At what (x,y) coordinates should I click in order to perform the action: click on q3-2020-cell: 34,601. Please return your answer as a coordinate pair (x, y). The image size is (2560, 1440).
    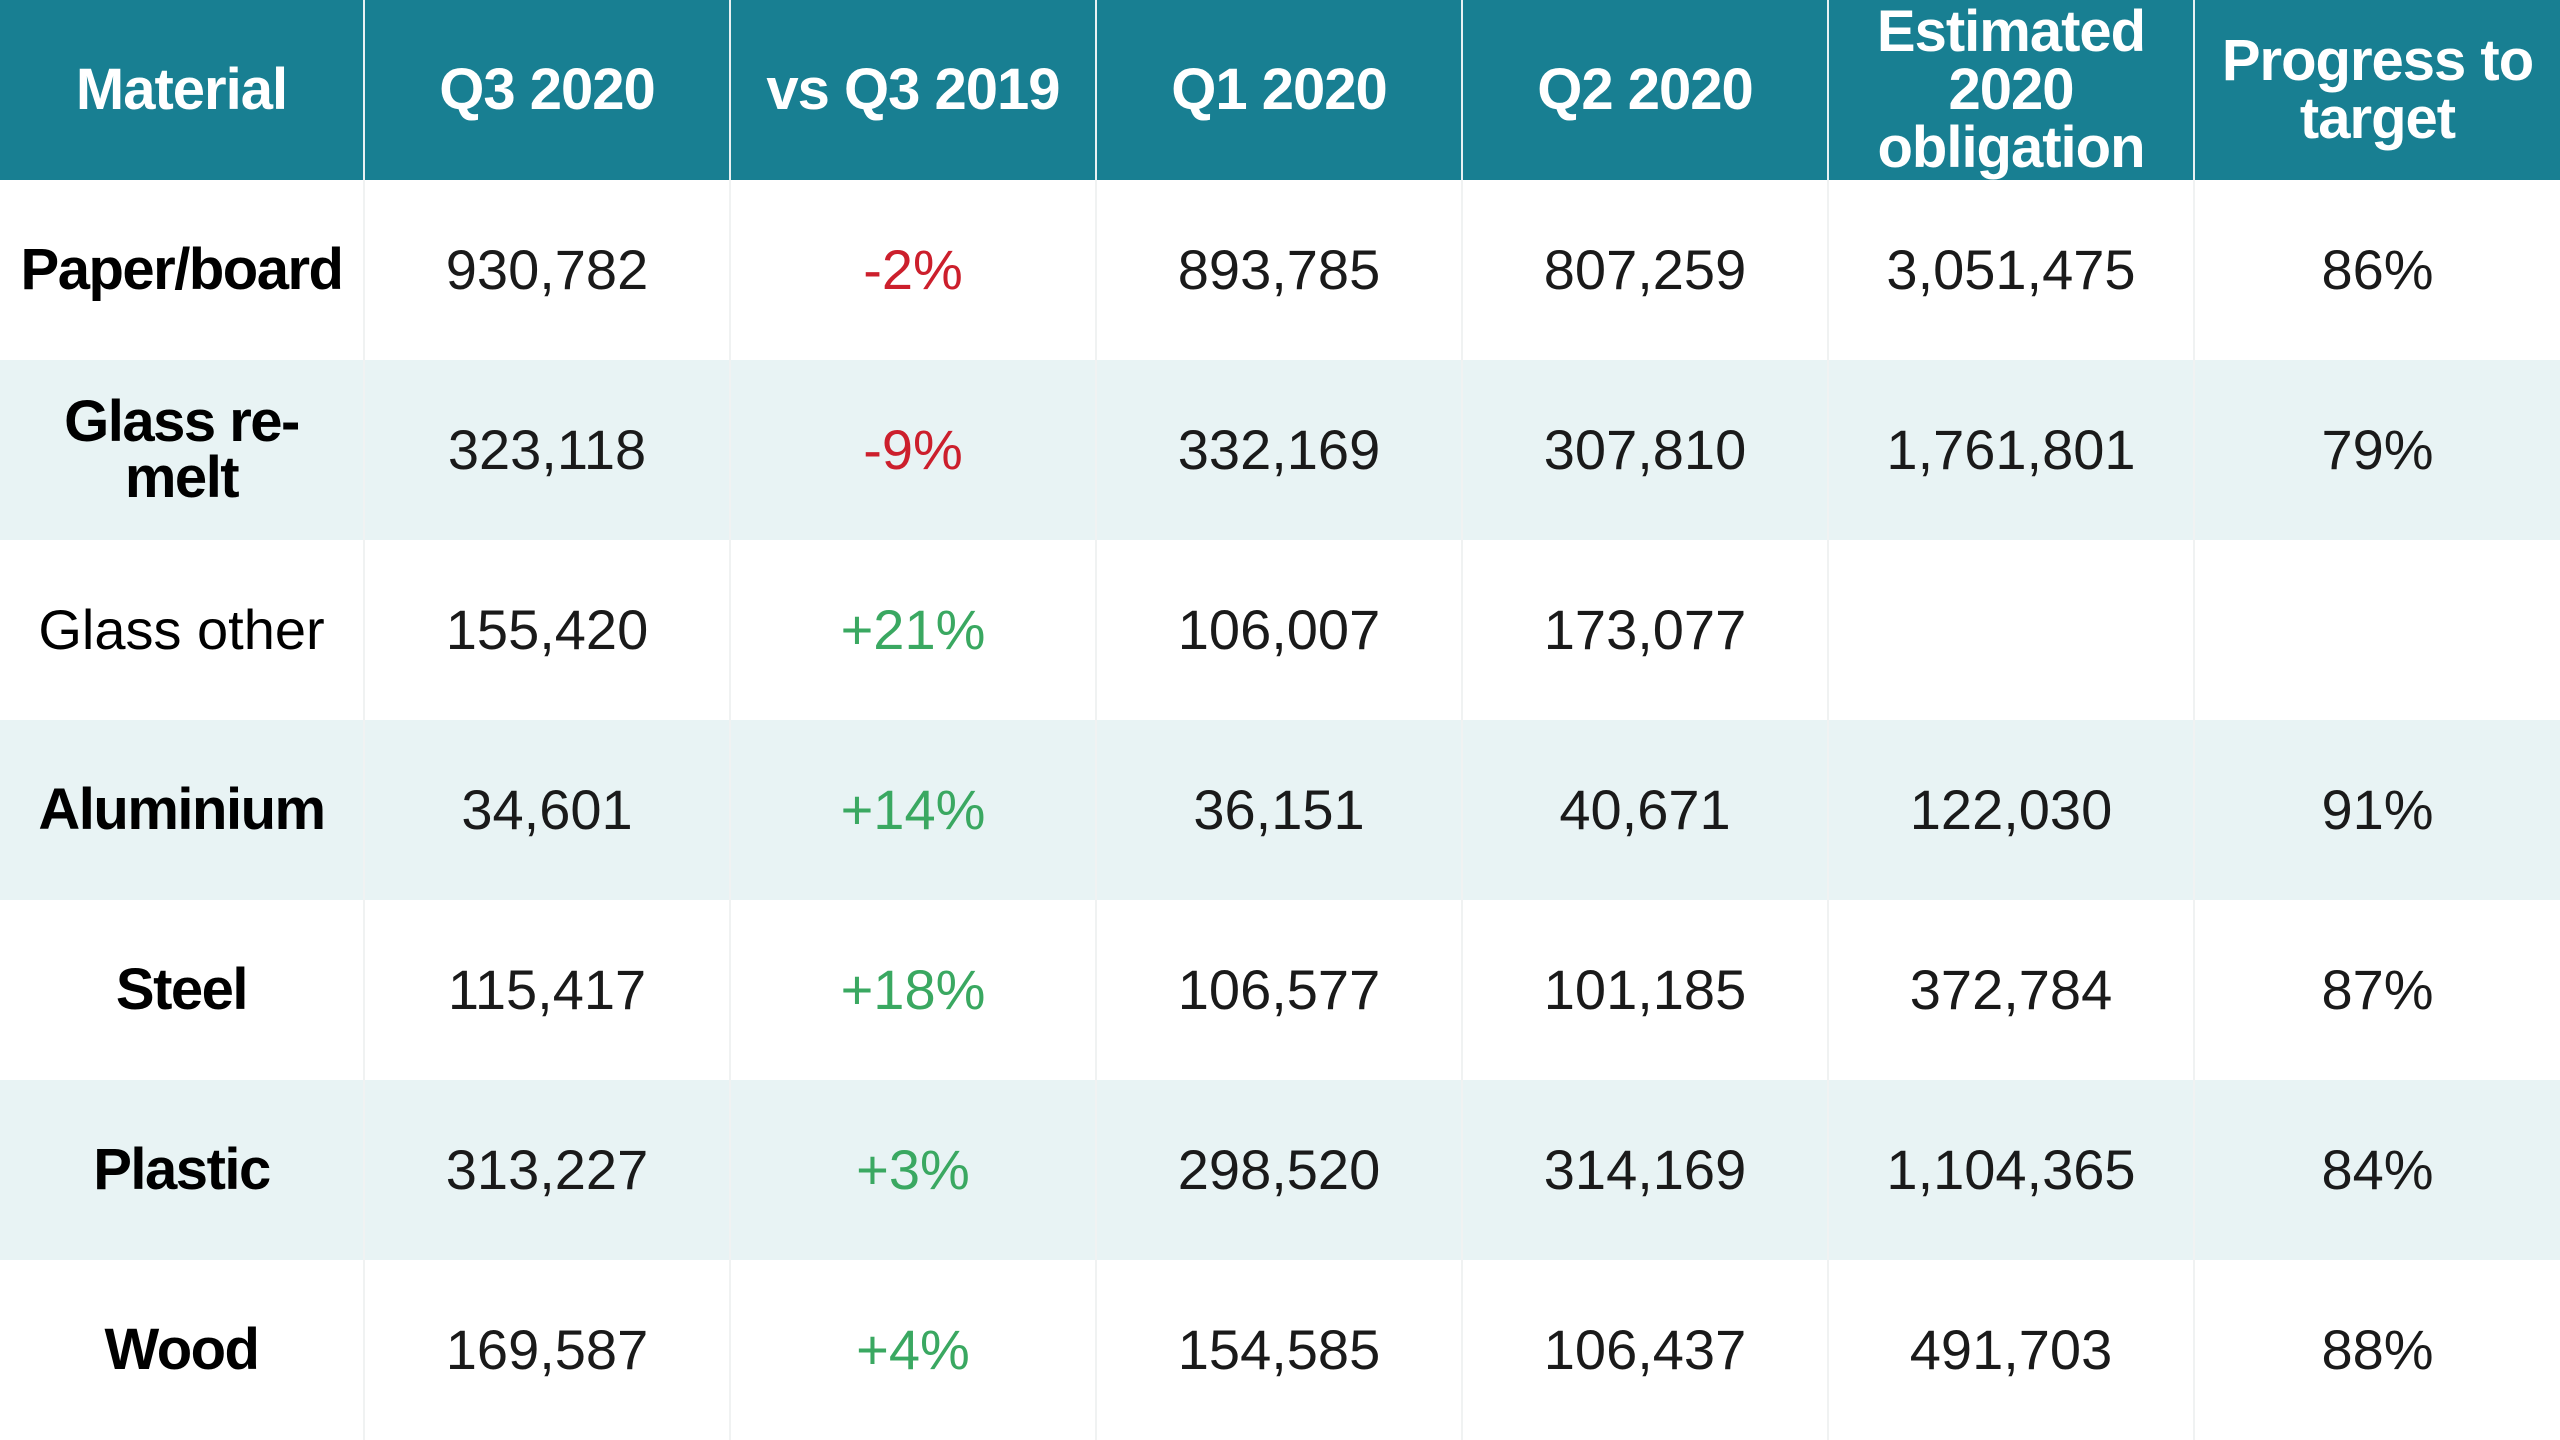
    Looking at the image, I should click on (547, 810).